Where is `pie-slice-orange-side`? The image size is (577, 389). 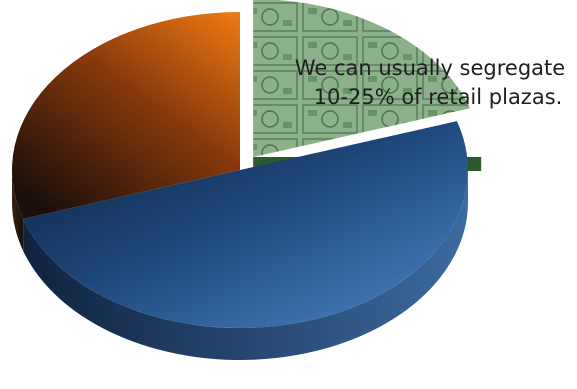
pie-slice-orange-side is located at coordinates (18, 210).